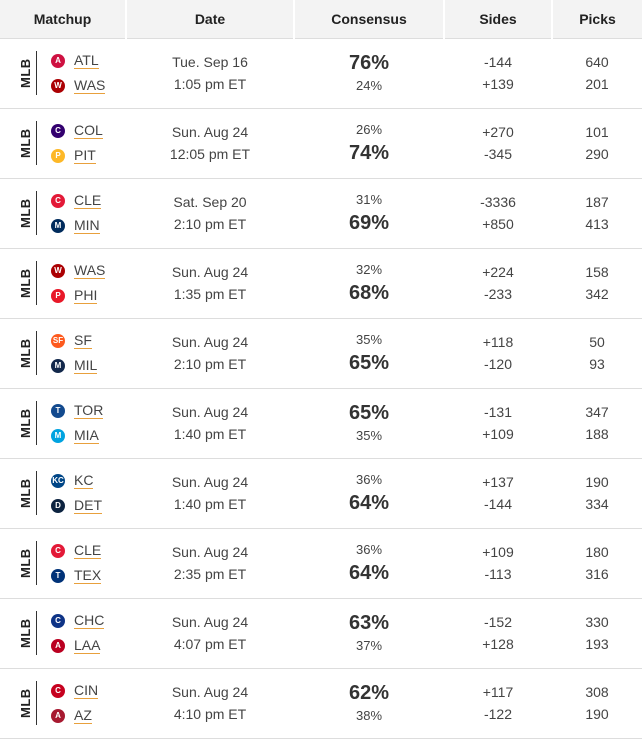 This screenshot has width=642, height=741. I want to click on table-row: MLB C CLE T TEX Sun. Aug 24 2:35 pm ET, so click(321, 563).